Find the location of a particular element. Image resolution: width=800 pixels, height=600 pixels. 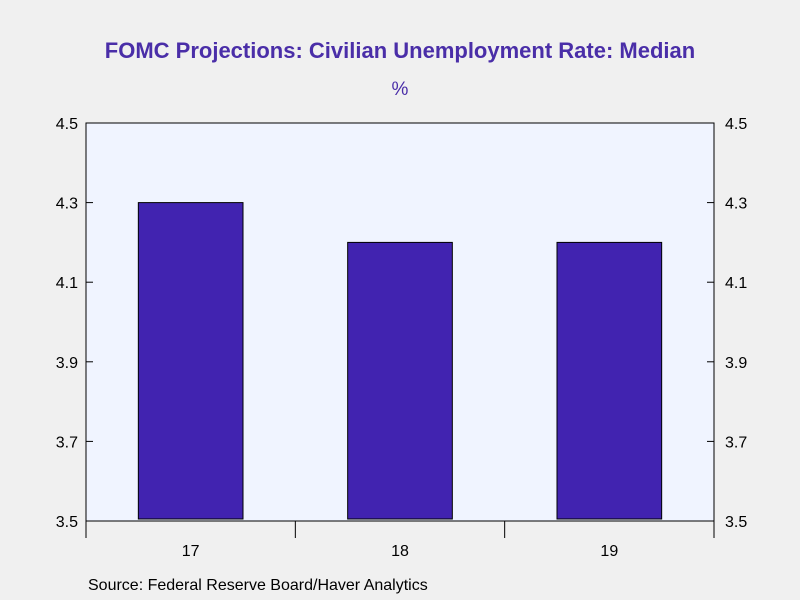

y-tick-label-left: 3.7 is located at coordinates (67, 442).